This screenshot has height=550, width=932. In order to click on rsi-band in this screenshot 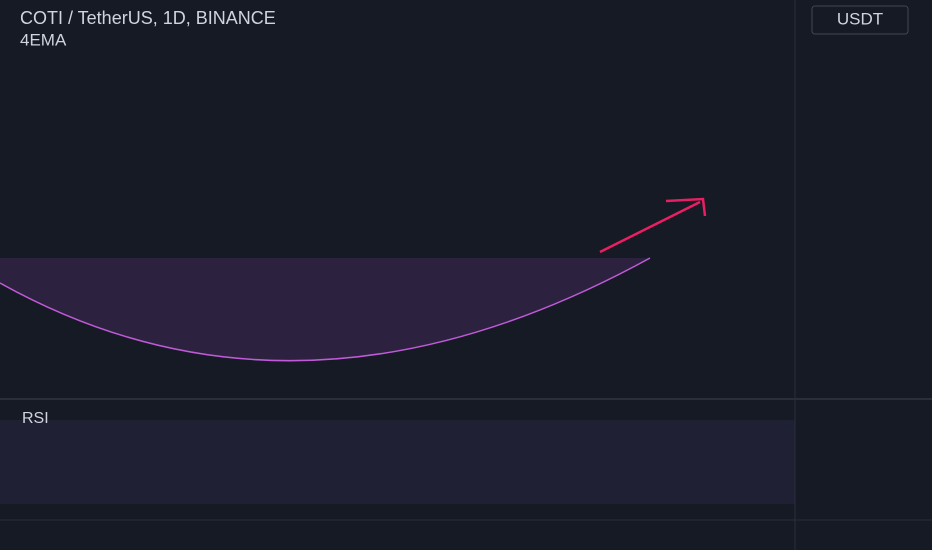, I will do `click(397, 462)`.